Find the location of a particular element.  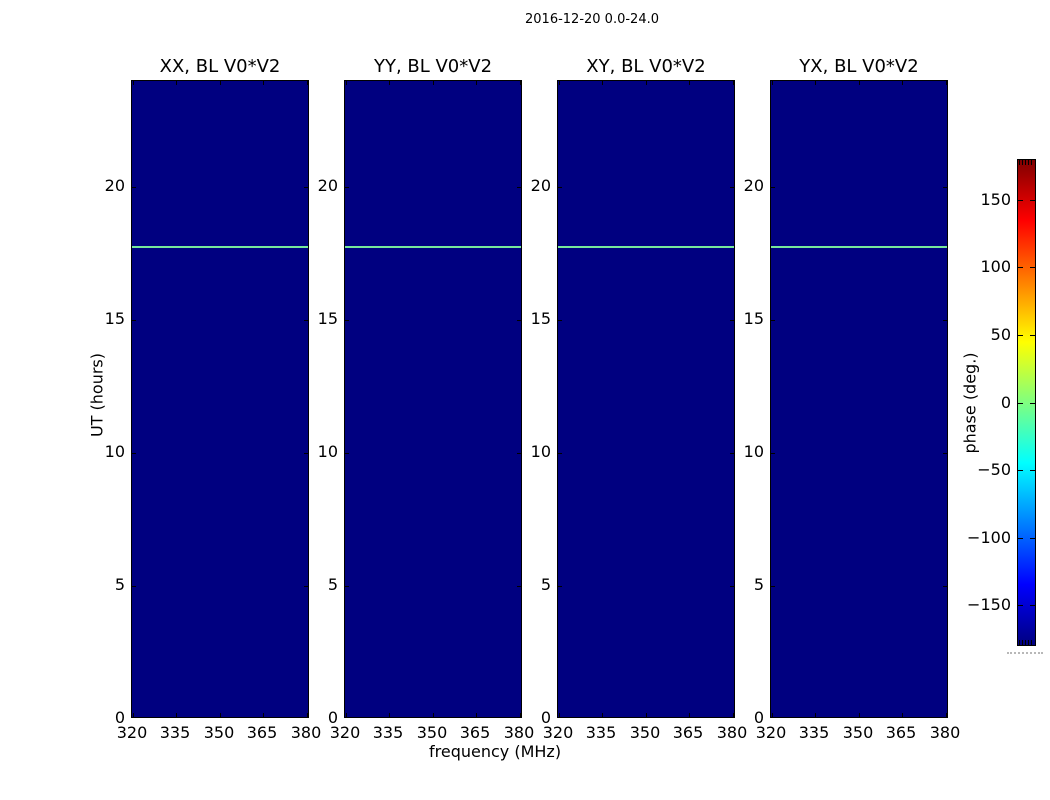

panel-title-yx: YX, BL V0*V2 is located at coordinates (859, 66).